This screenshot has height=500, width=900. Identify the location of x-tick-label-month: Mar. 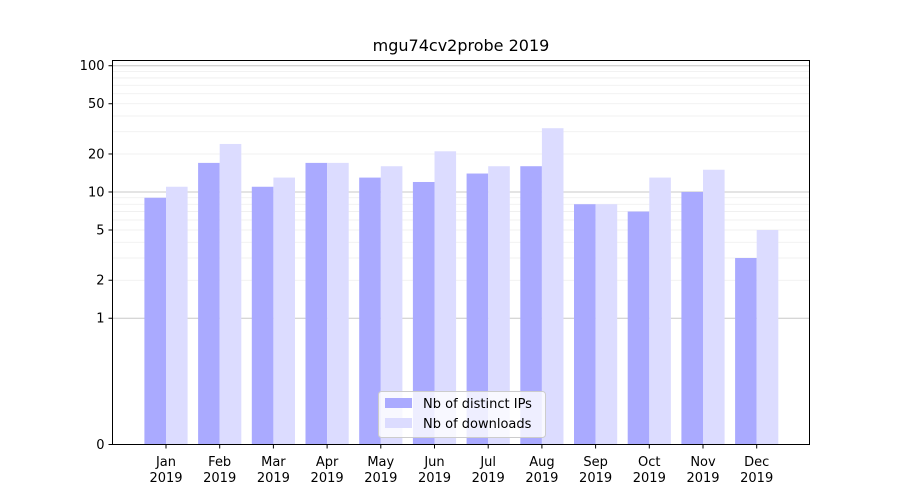
(273, 462).